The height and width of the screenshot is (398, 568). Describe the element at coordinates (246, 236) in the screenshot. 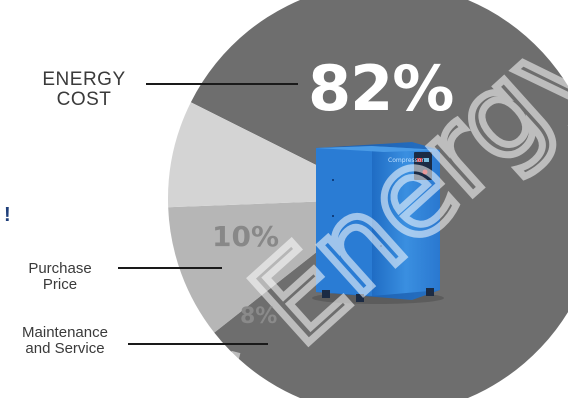

I see `value-purchase-price: 10%` at that location.